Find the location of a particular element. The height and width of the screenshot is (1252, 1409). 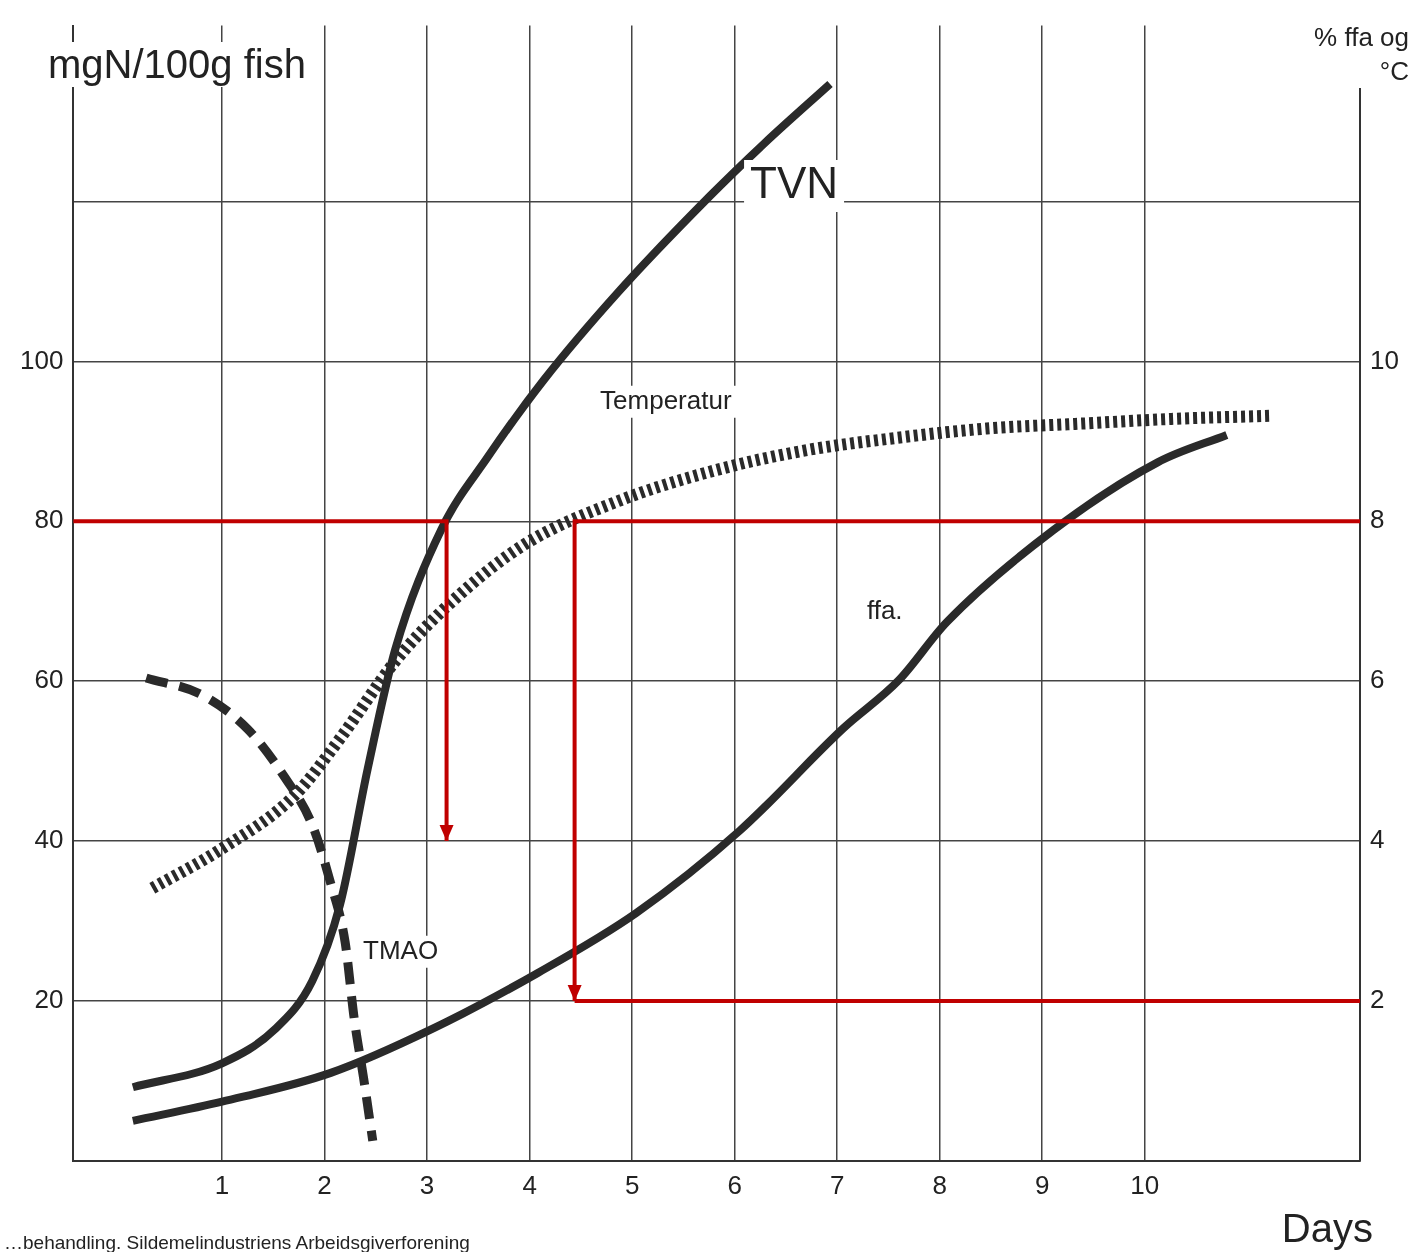

y-tick-label: 40 is located at coordinates (49, 839).